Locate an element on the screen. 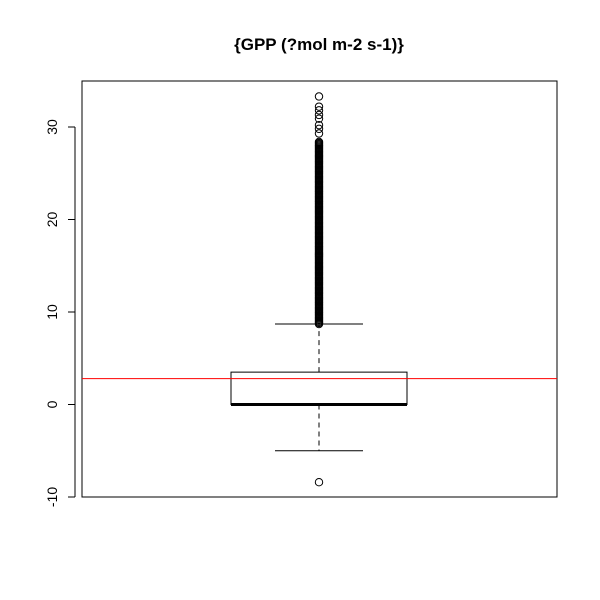  boxplot is located at coordinates (319, 387).